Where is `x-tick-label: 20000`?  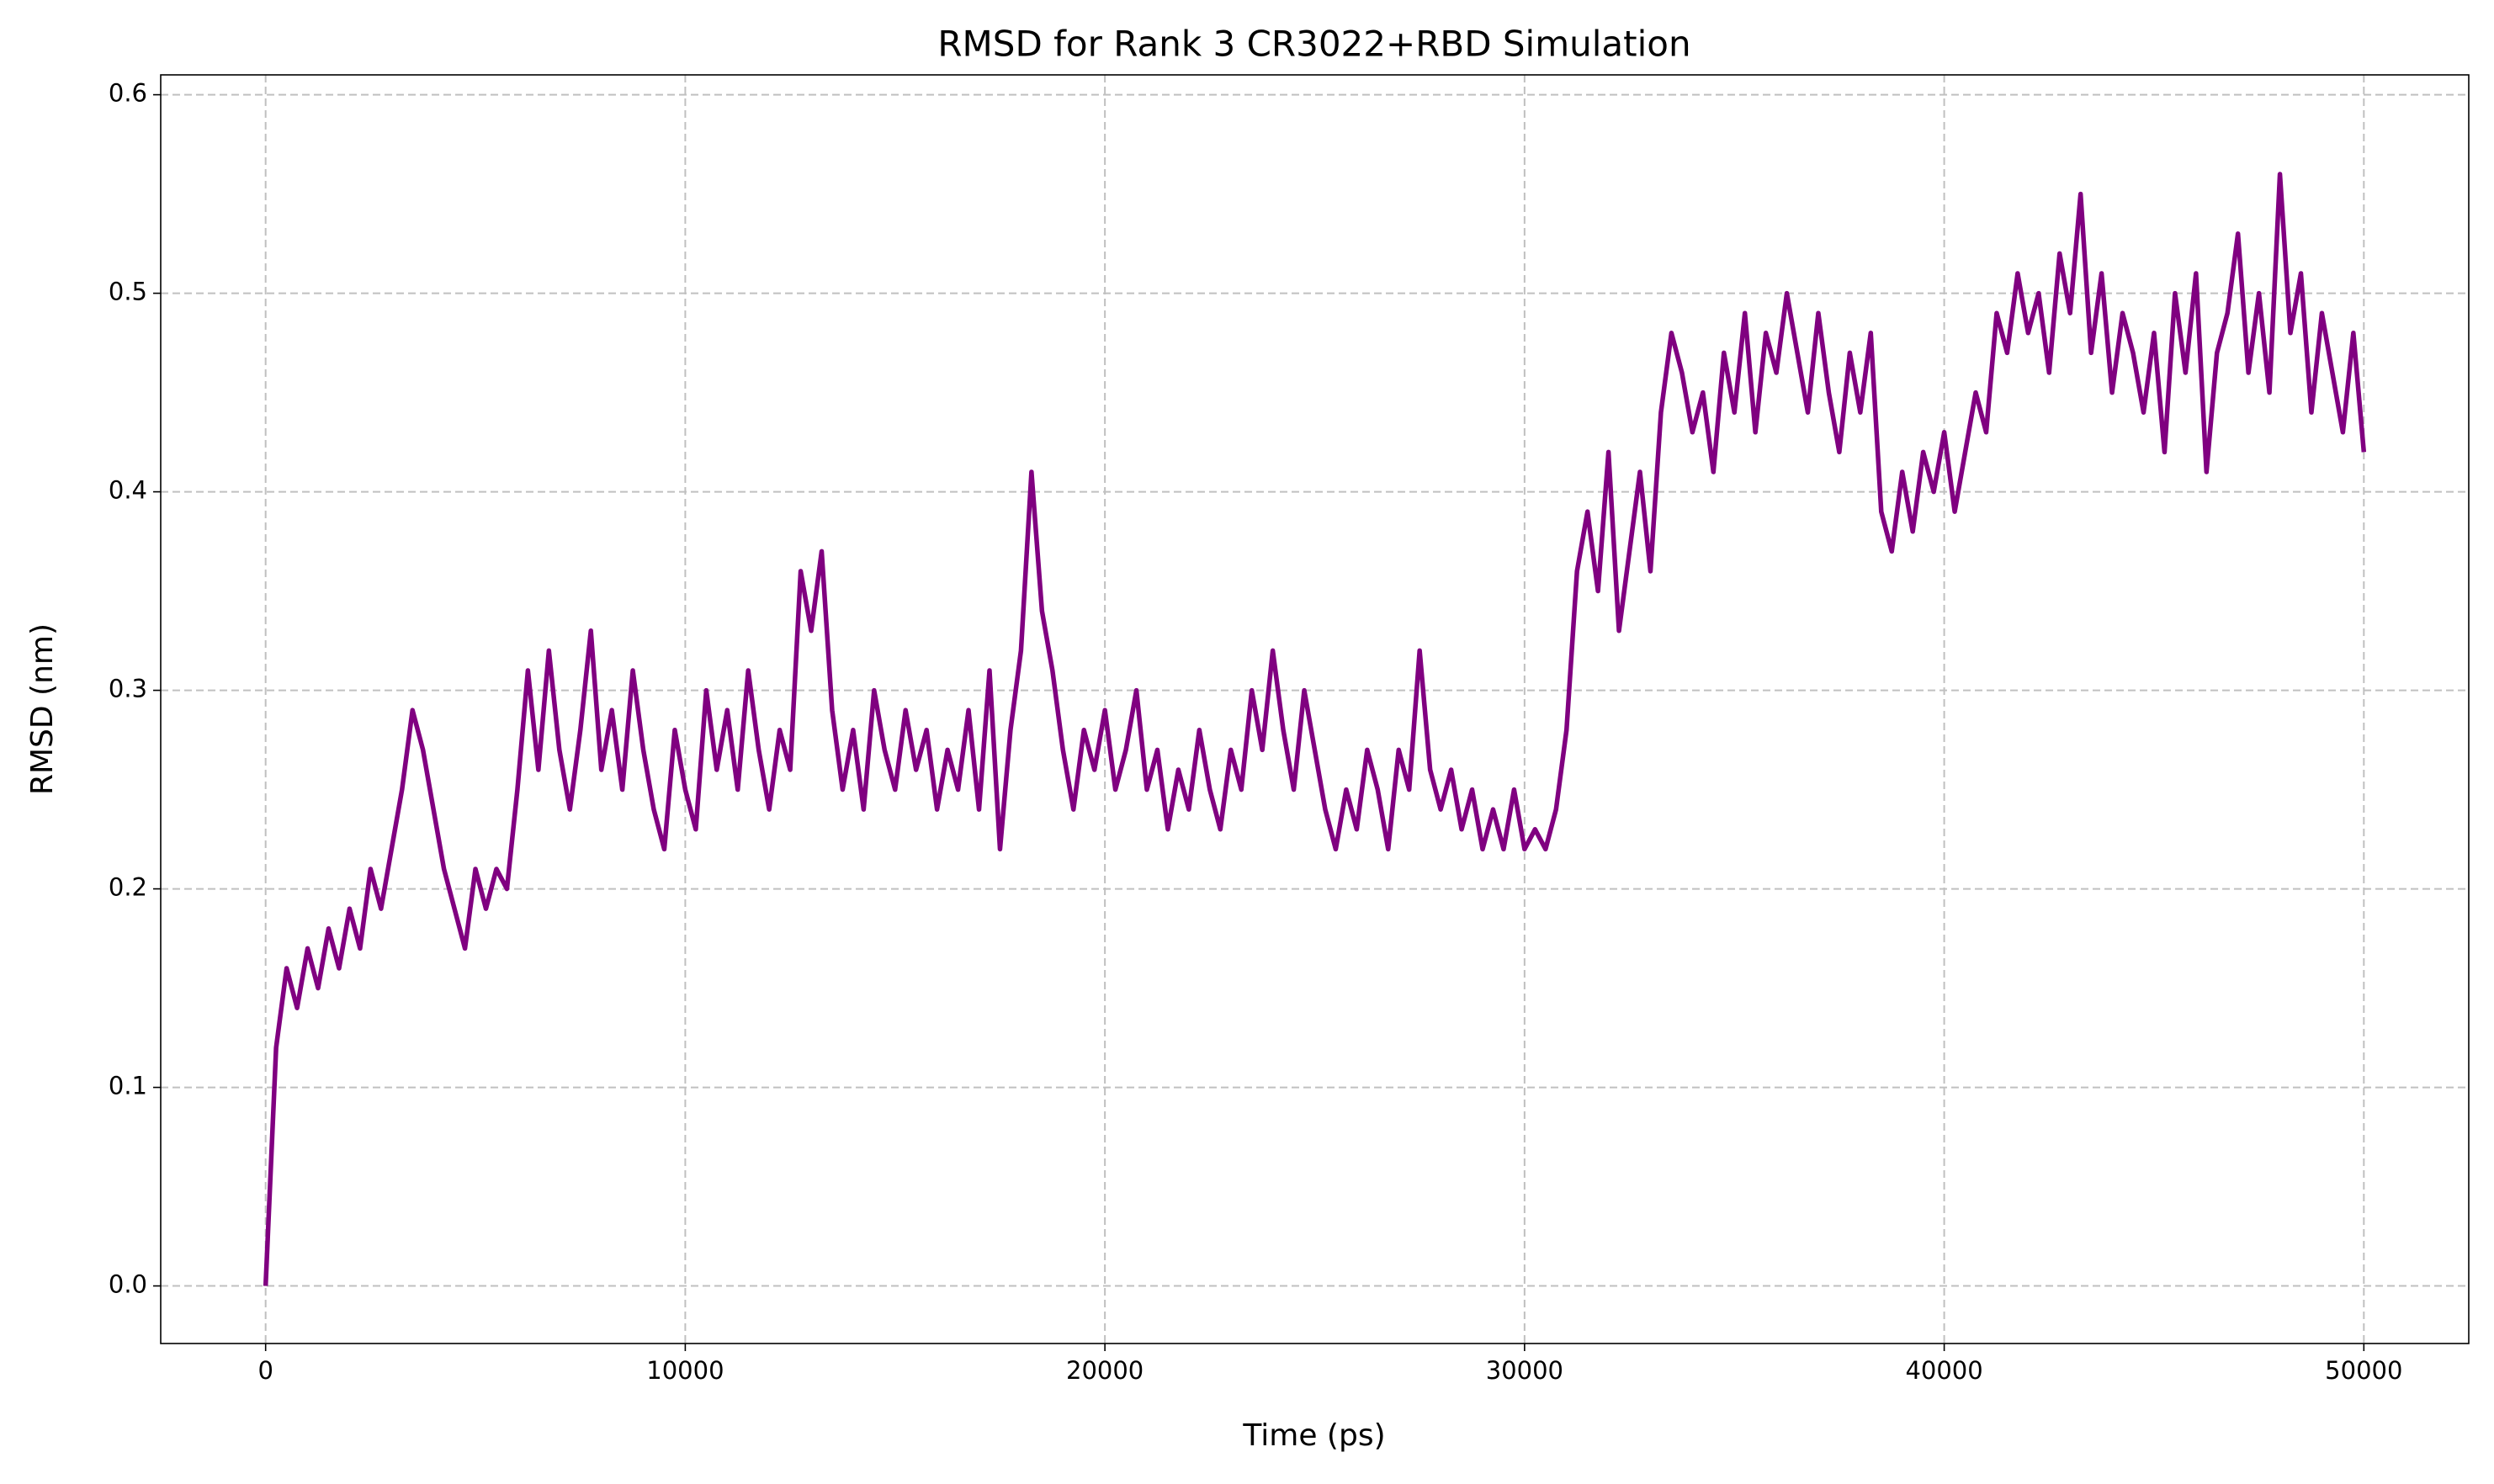
x-tick-label: 20000 is located at coordinates (1105, 1370).